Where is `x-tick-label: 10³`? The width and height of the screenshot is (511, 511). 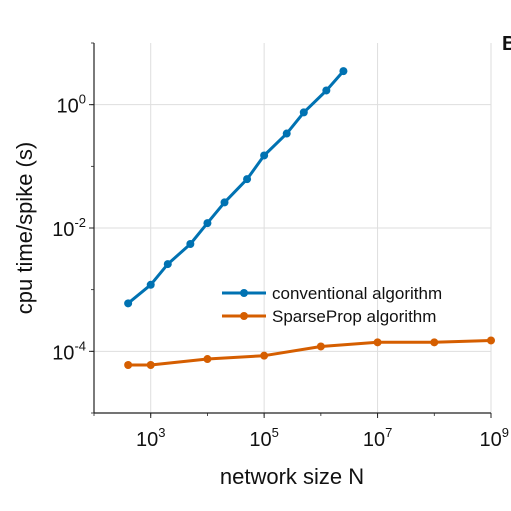
x-tick-label: 10³ is located at coordinates (150, 438).